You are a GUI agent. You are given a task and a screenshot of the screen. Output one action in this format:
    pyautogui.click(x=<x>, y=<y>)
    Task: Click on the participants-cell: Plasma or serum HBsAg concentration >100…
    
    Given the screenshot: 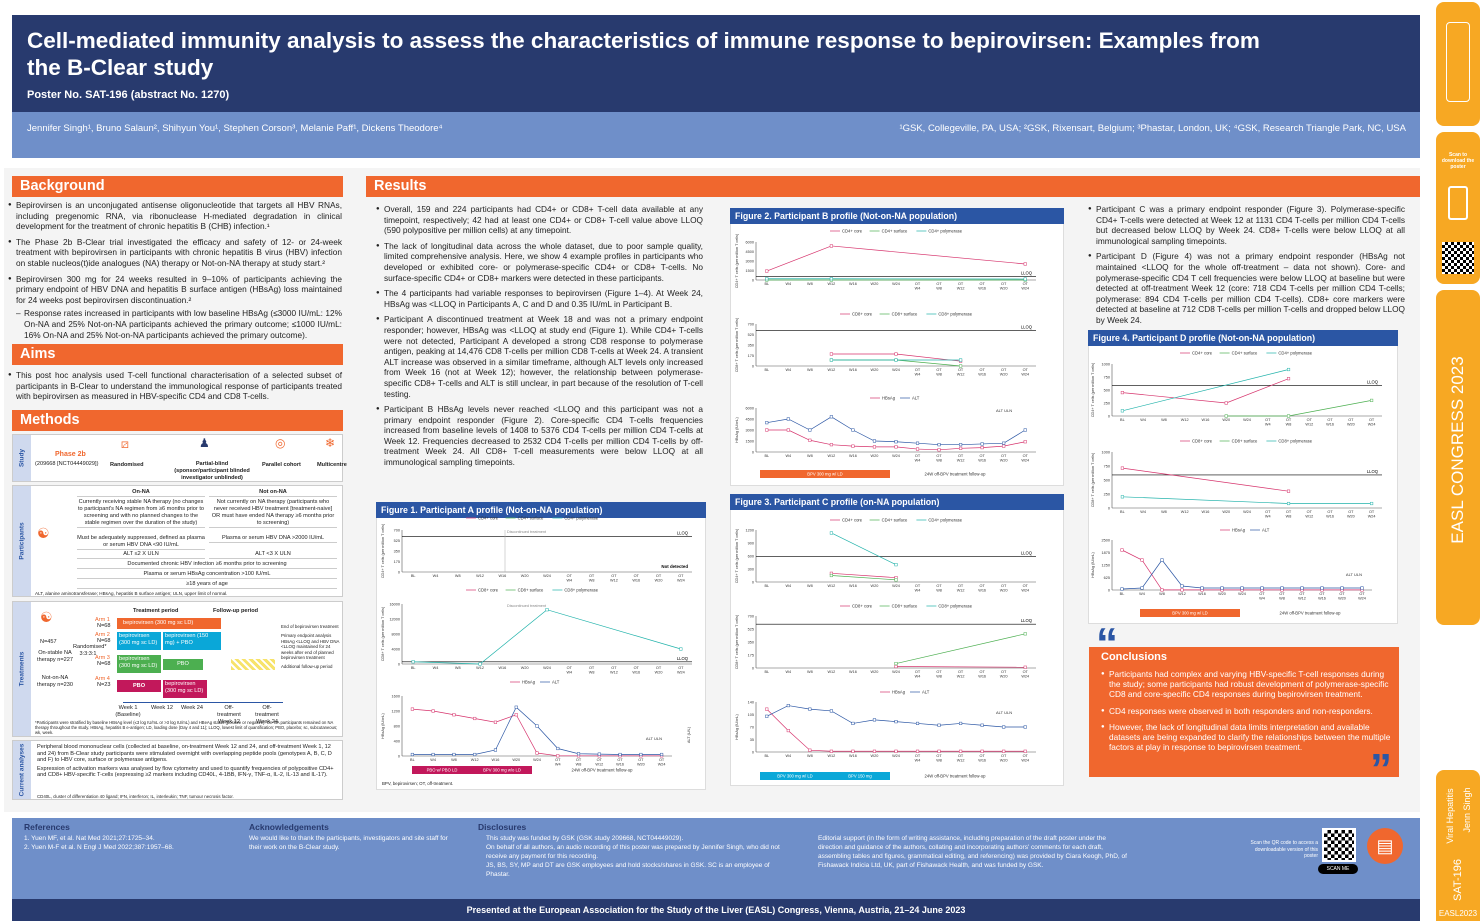 What is the action you would take?
    pyautogui.click(x=207, y=575)
    